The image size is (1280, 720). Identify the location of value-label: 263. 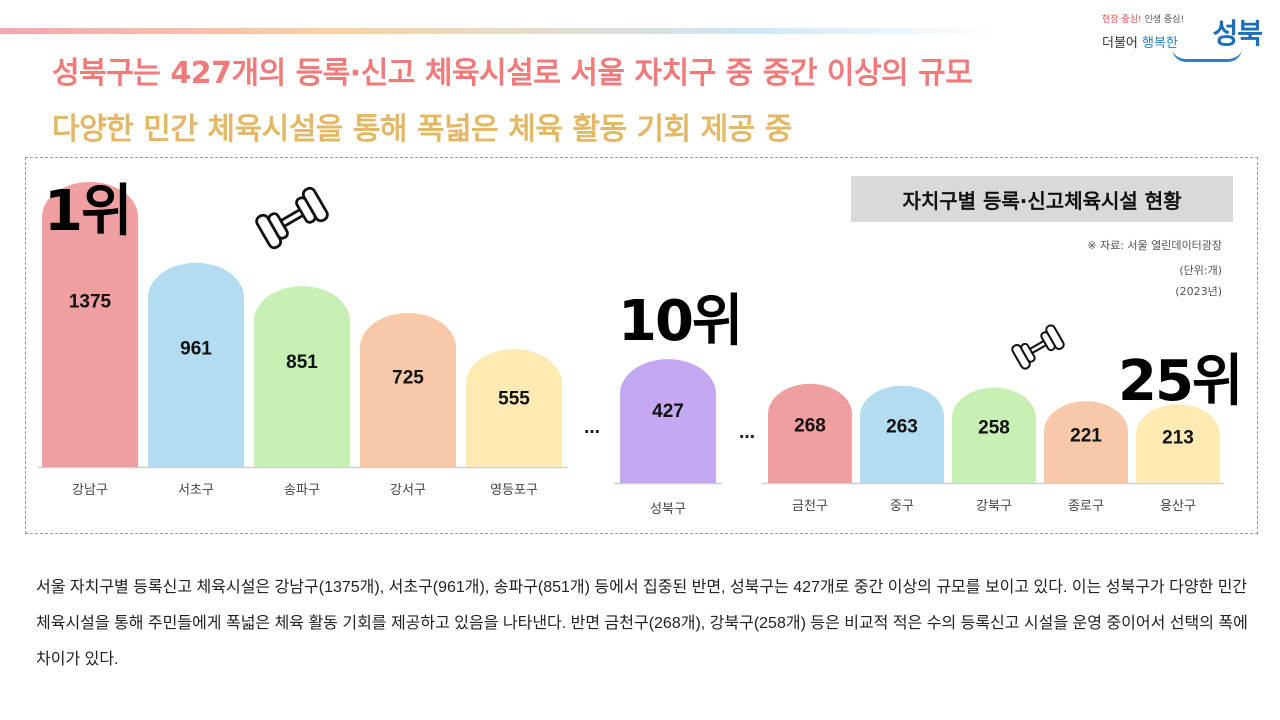
(902, 427).